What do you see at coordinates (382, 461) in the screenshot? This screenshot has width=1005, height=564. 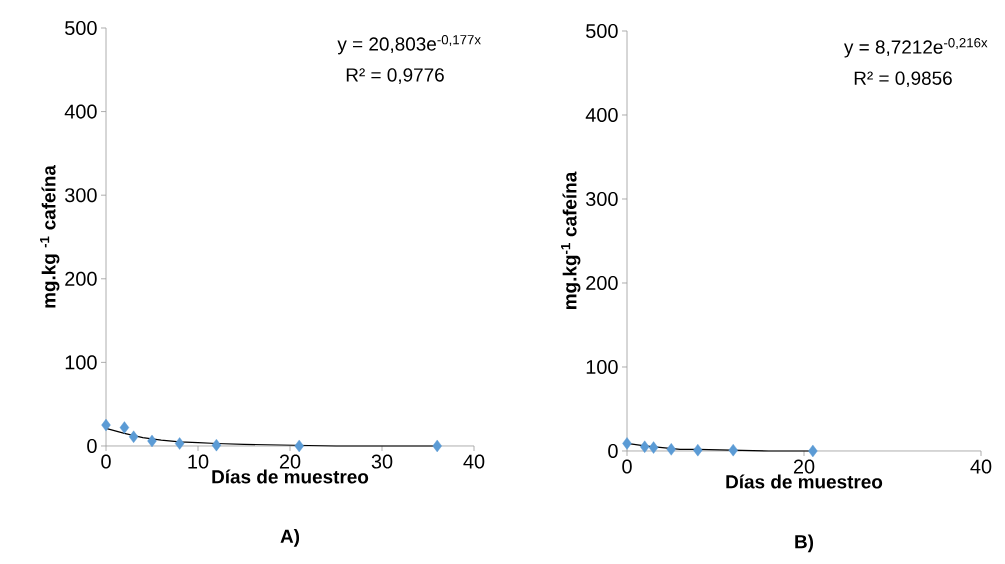 I see `x-tick-label: 30` at bounding box center [382, 461].